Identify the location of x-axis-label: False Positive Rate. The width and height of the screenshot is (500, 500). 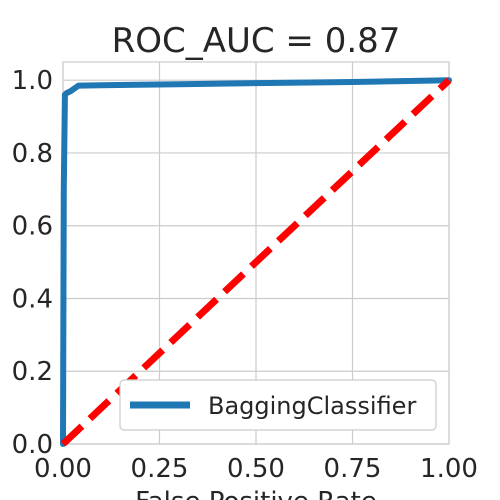
(256, 493).